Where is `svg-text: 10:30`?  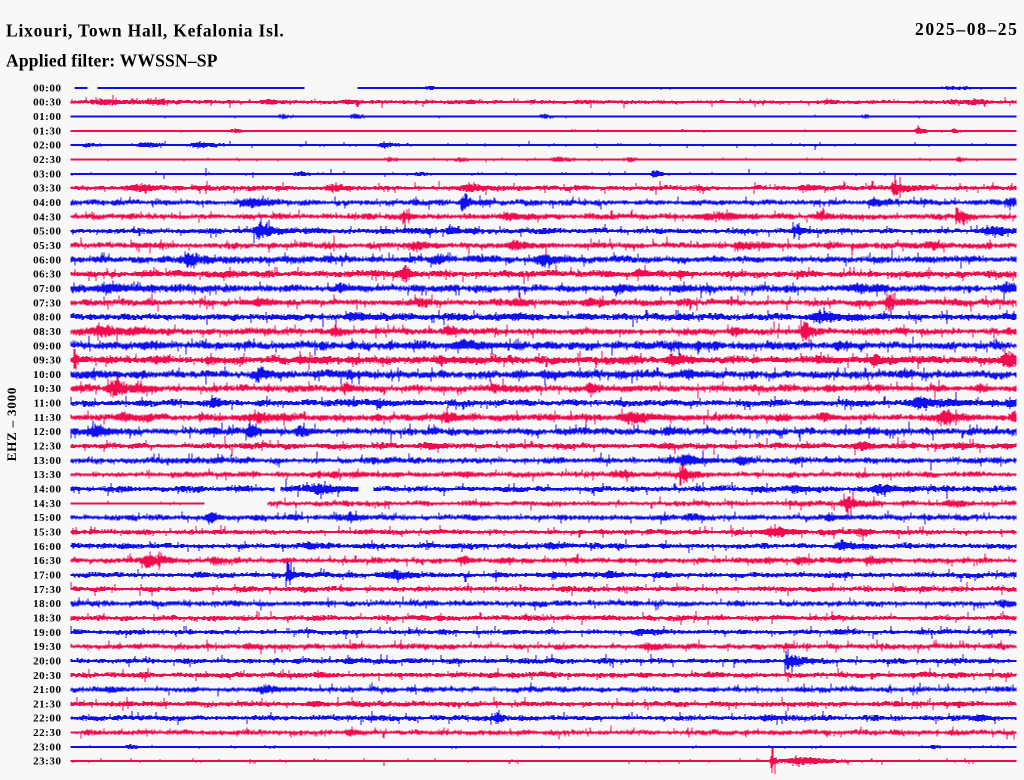
svg-text: 10:30 is located at coordinates (47, 389).